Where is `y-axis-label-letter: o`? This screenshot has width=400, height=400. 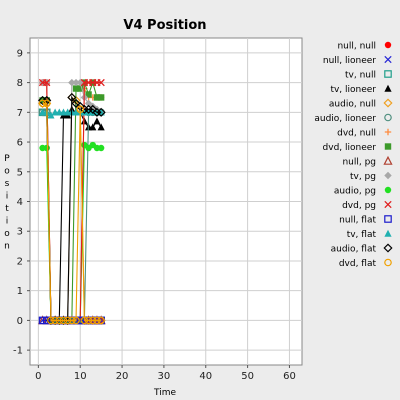
y-axis-label-letter: o is located at coordinates (7, 234).